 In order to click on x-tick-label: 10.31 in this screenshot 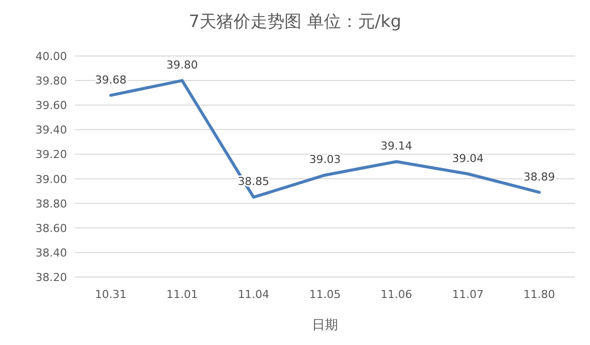, I will do `click(110, 294)`.